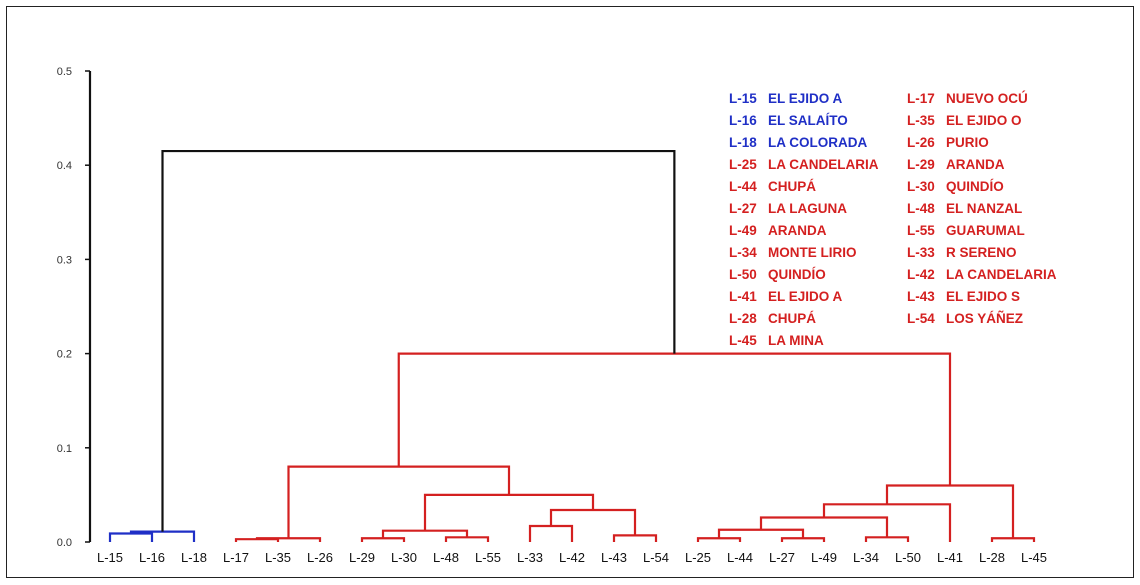 This screenshot has width=1140, height=585. I want to click on legend-code: L-34, so click(743, 252).